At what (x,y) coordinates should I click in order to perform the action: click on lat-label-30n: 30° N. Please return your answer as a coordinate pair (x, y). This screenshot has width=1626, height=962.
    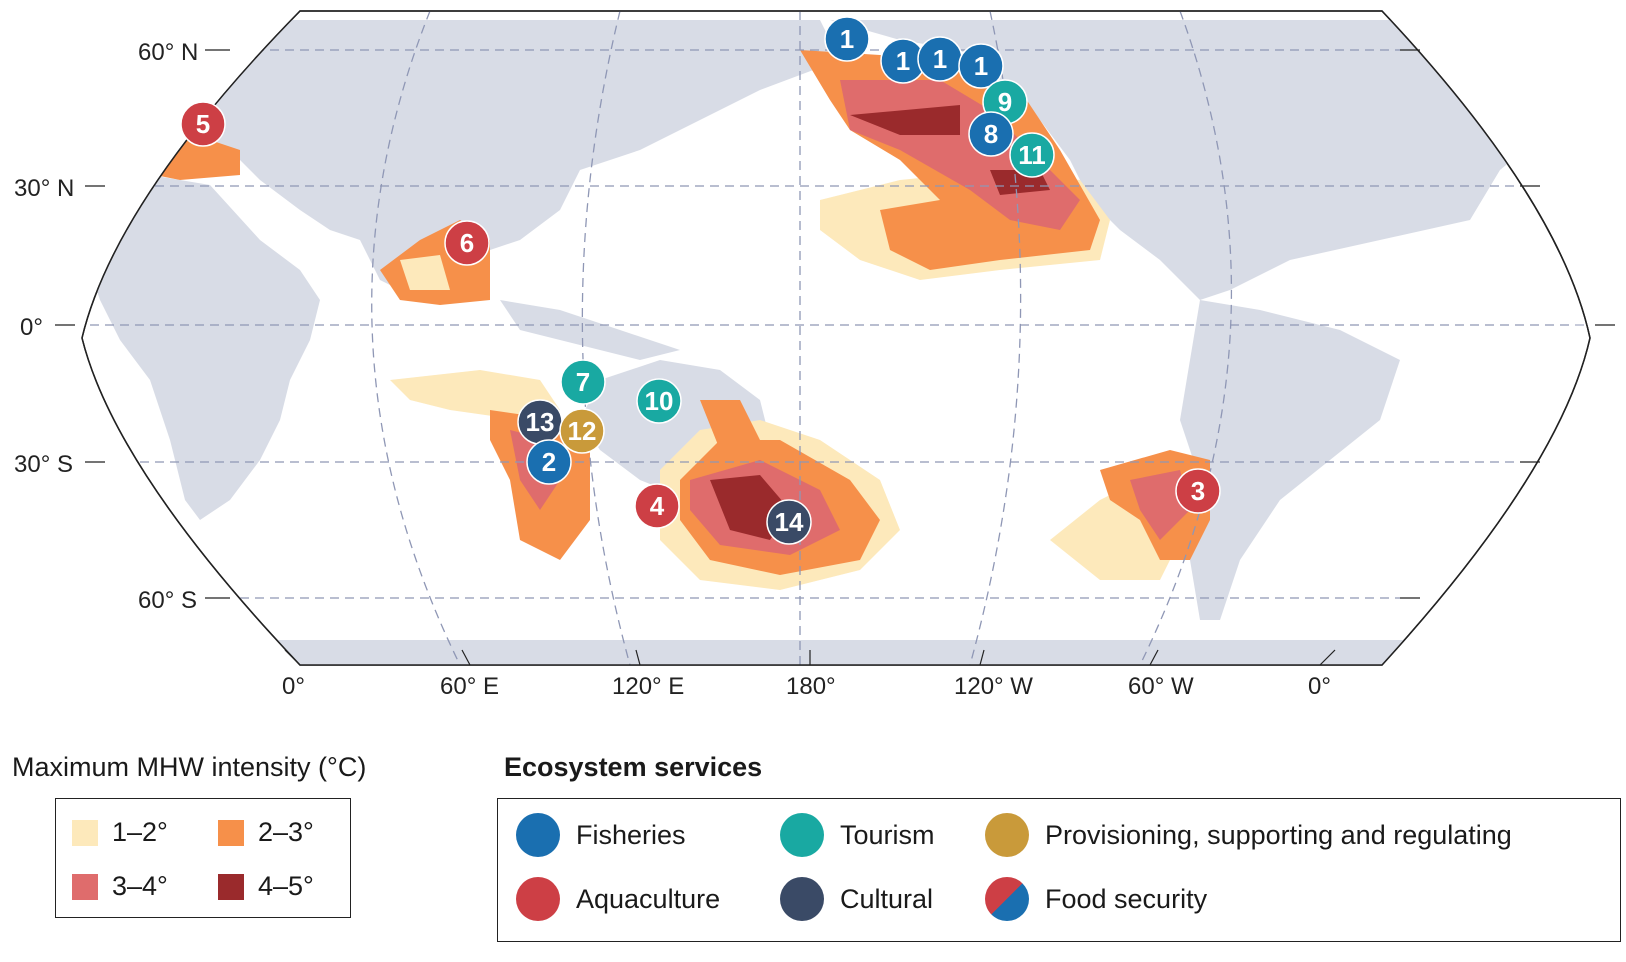
    Looking at the image, I should click on (44, 188).